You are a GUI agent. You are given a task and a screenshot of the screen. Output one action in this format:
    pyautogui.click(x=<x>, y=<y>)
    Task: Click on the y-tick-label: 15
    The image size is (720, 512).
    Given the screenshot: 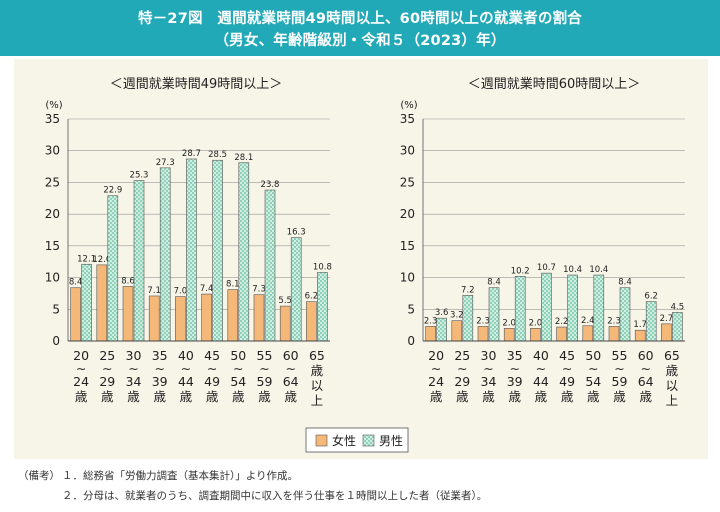 What is the action you would take?
    pyautogui.click(x=52, y=246)
    